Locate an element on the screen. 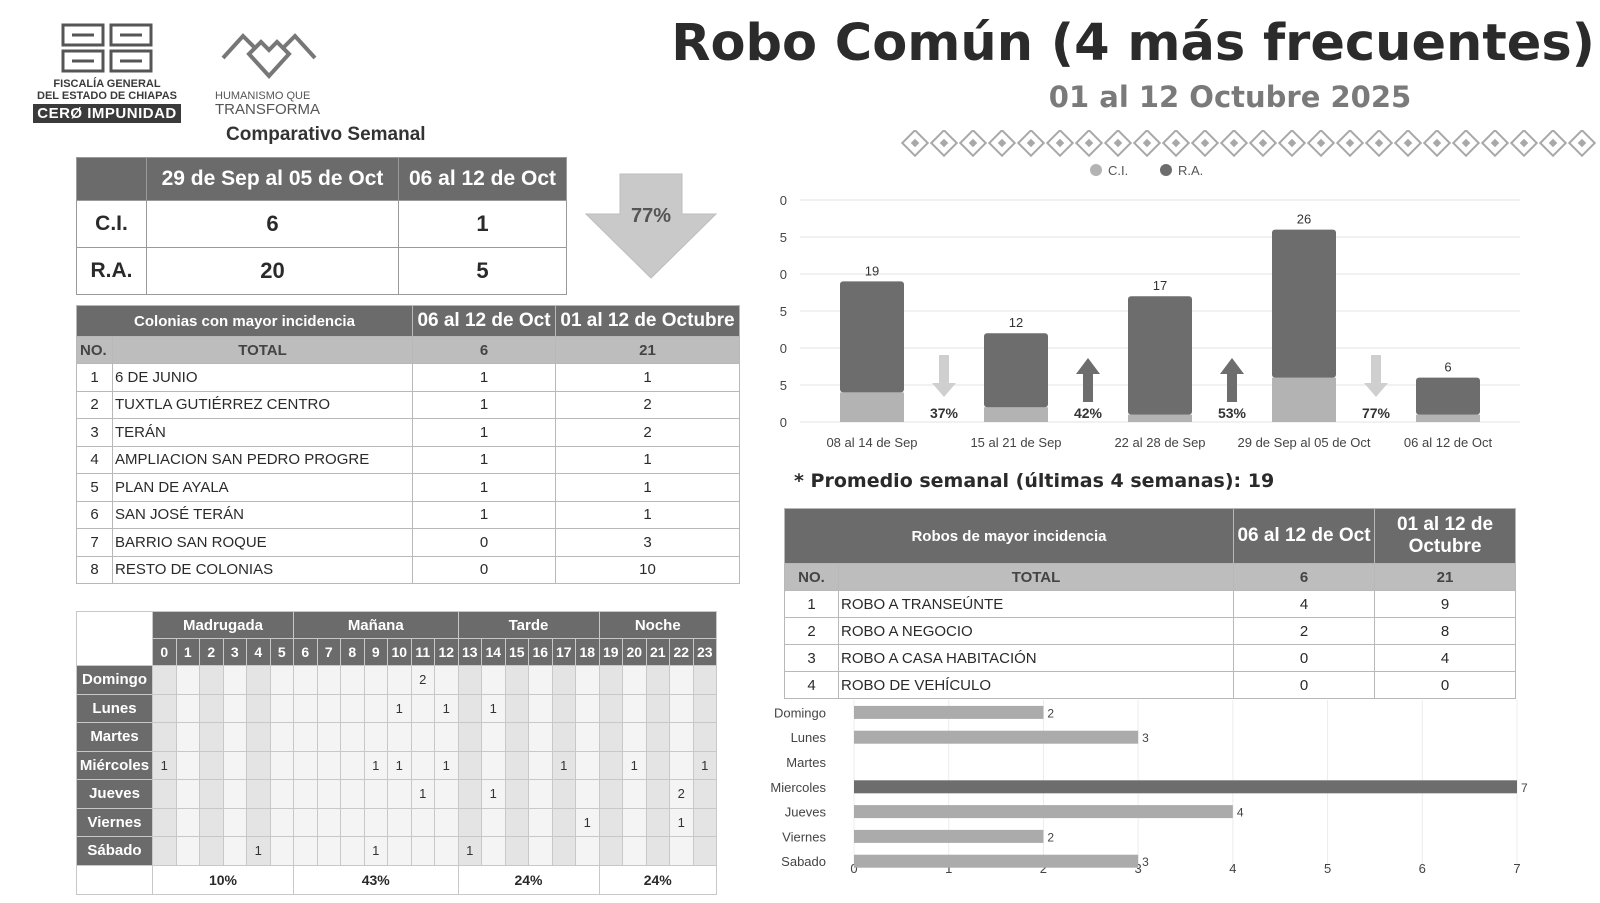  colonias-cell-v2: 1 is located at coordinates (647, 514).